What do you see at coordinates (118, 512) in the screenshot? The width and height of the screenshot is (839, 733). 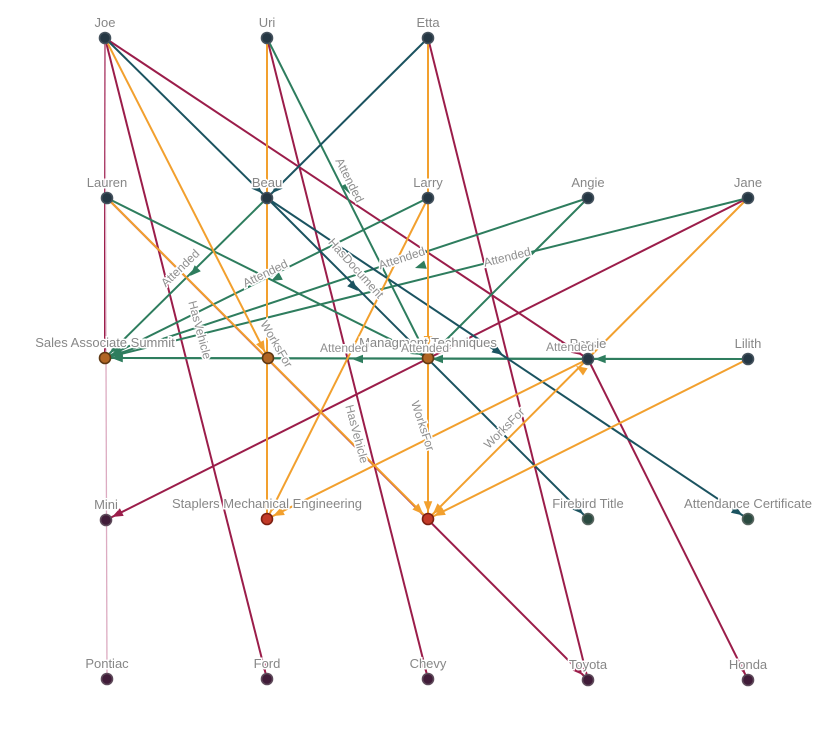 I see `arrowhead-jane-mini` at bounding box center [118, 512].